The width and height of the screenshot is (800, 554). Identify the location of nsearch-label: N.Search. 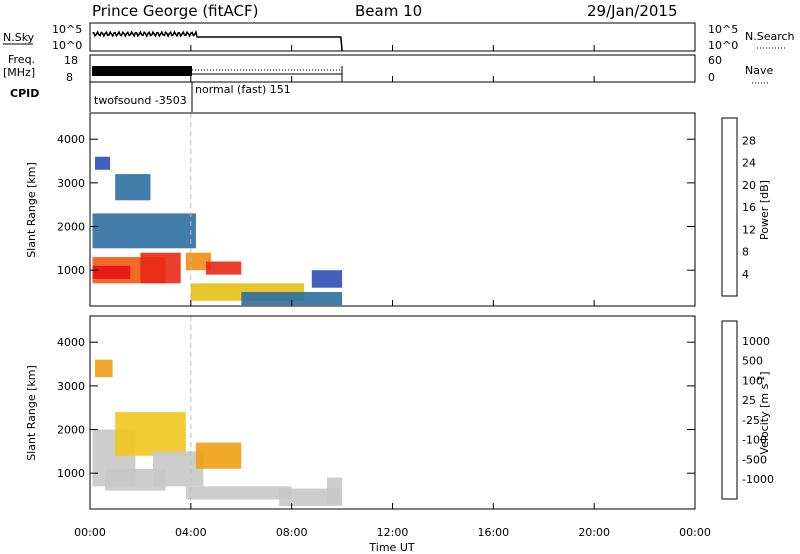
(770, 36).